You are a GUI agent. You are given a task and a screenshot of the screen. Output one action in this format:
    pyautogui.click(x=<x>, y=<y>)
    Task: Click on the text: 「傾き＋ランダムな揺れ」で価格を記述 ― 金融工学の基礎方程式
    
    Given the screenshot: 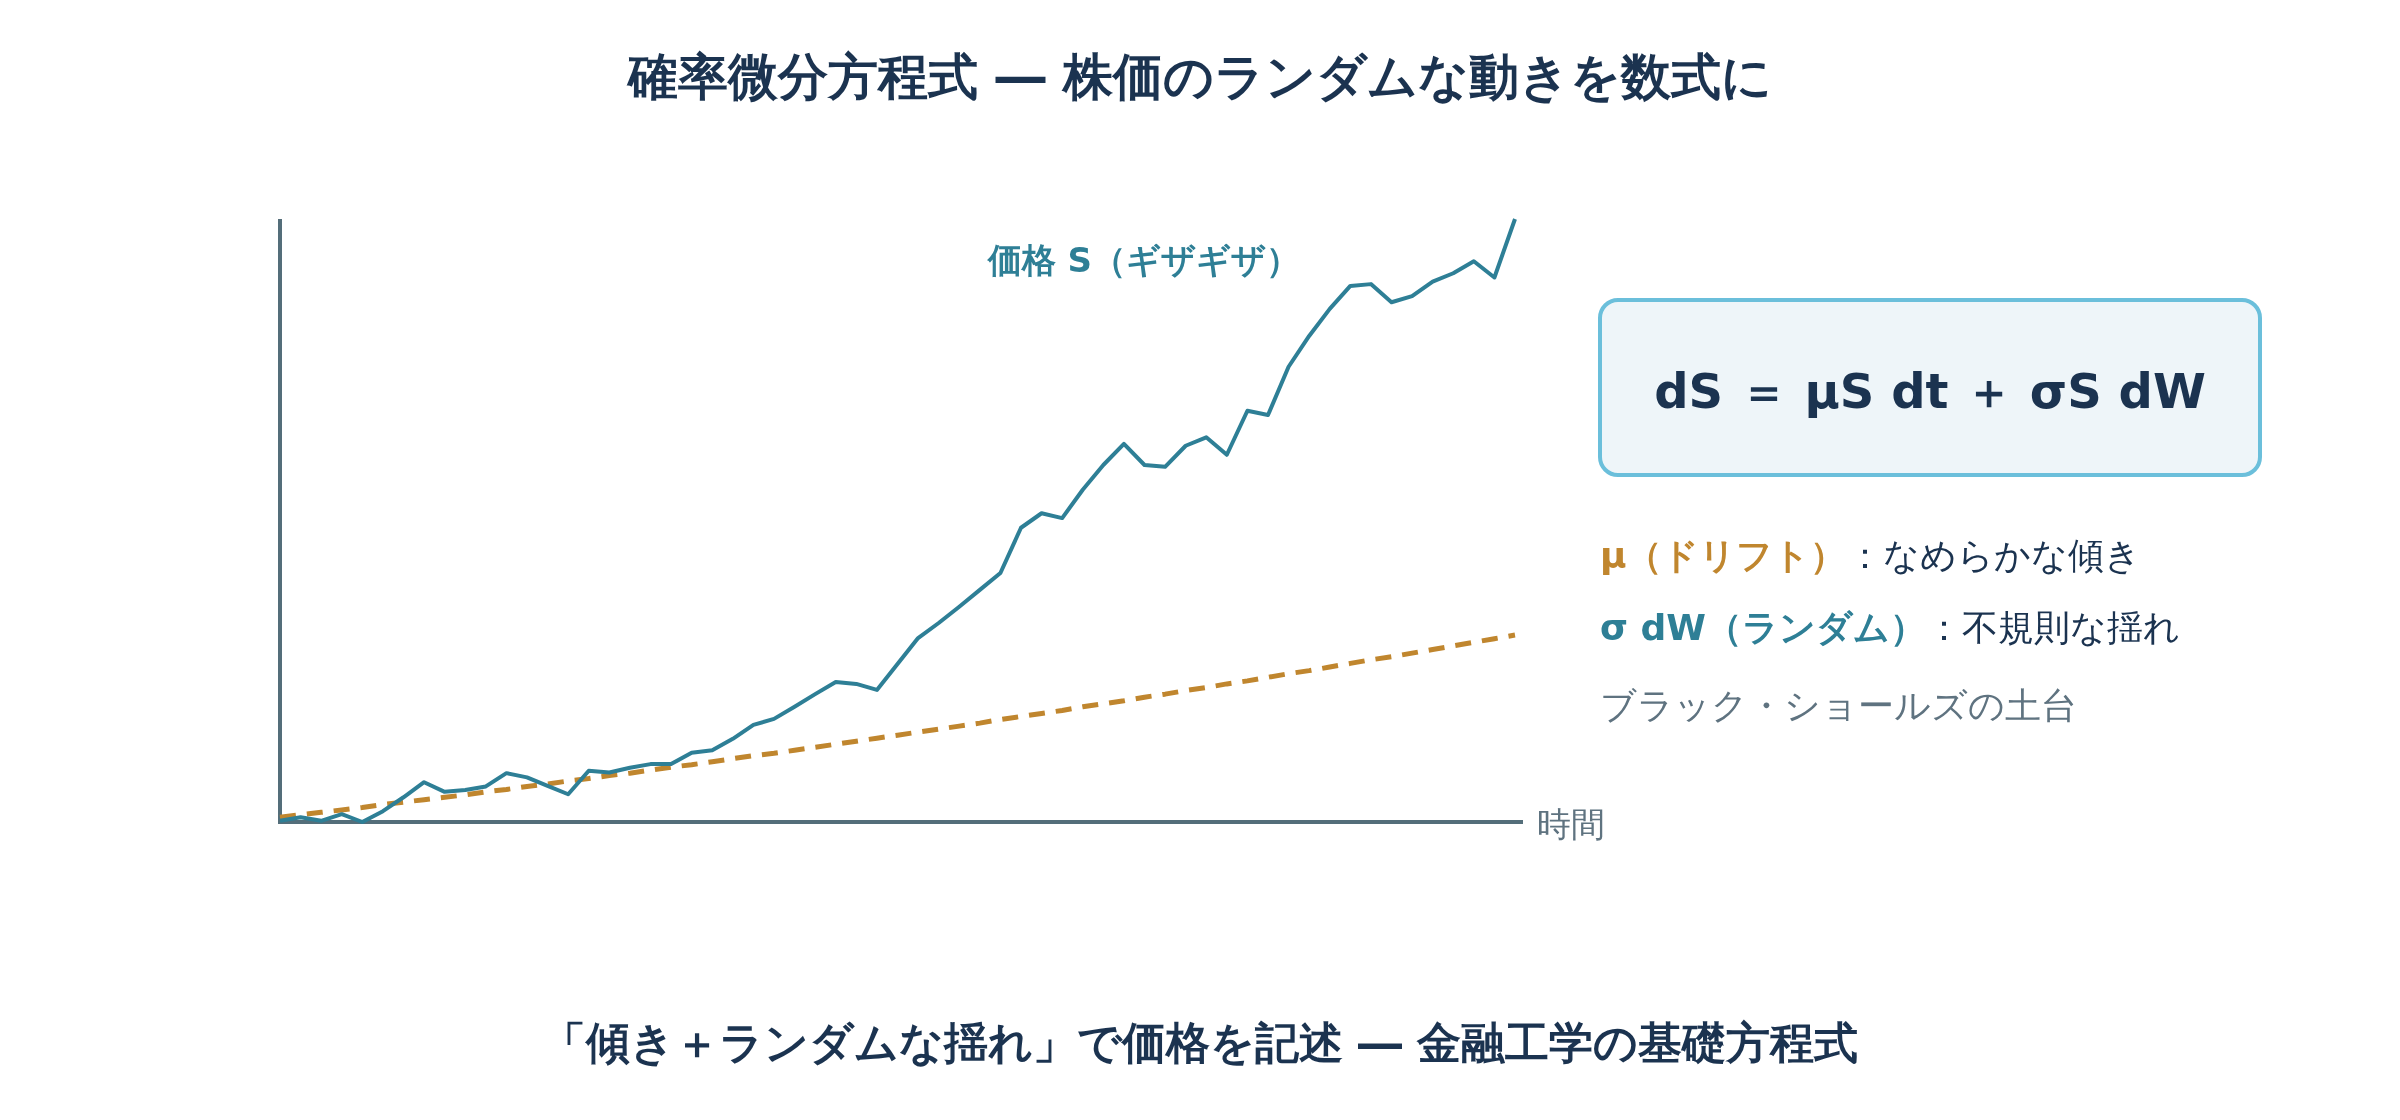 What is the action you would take?
    pyautogui.click(x=1200, y=1042)
    